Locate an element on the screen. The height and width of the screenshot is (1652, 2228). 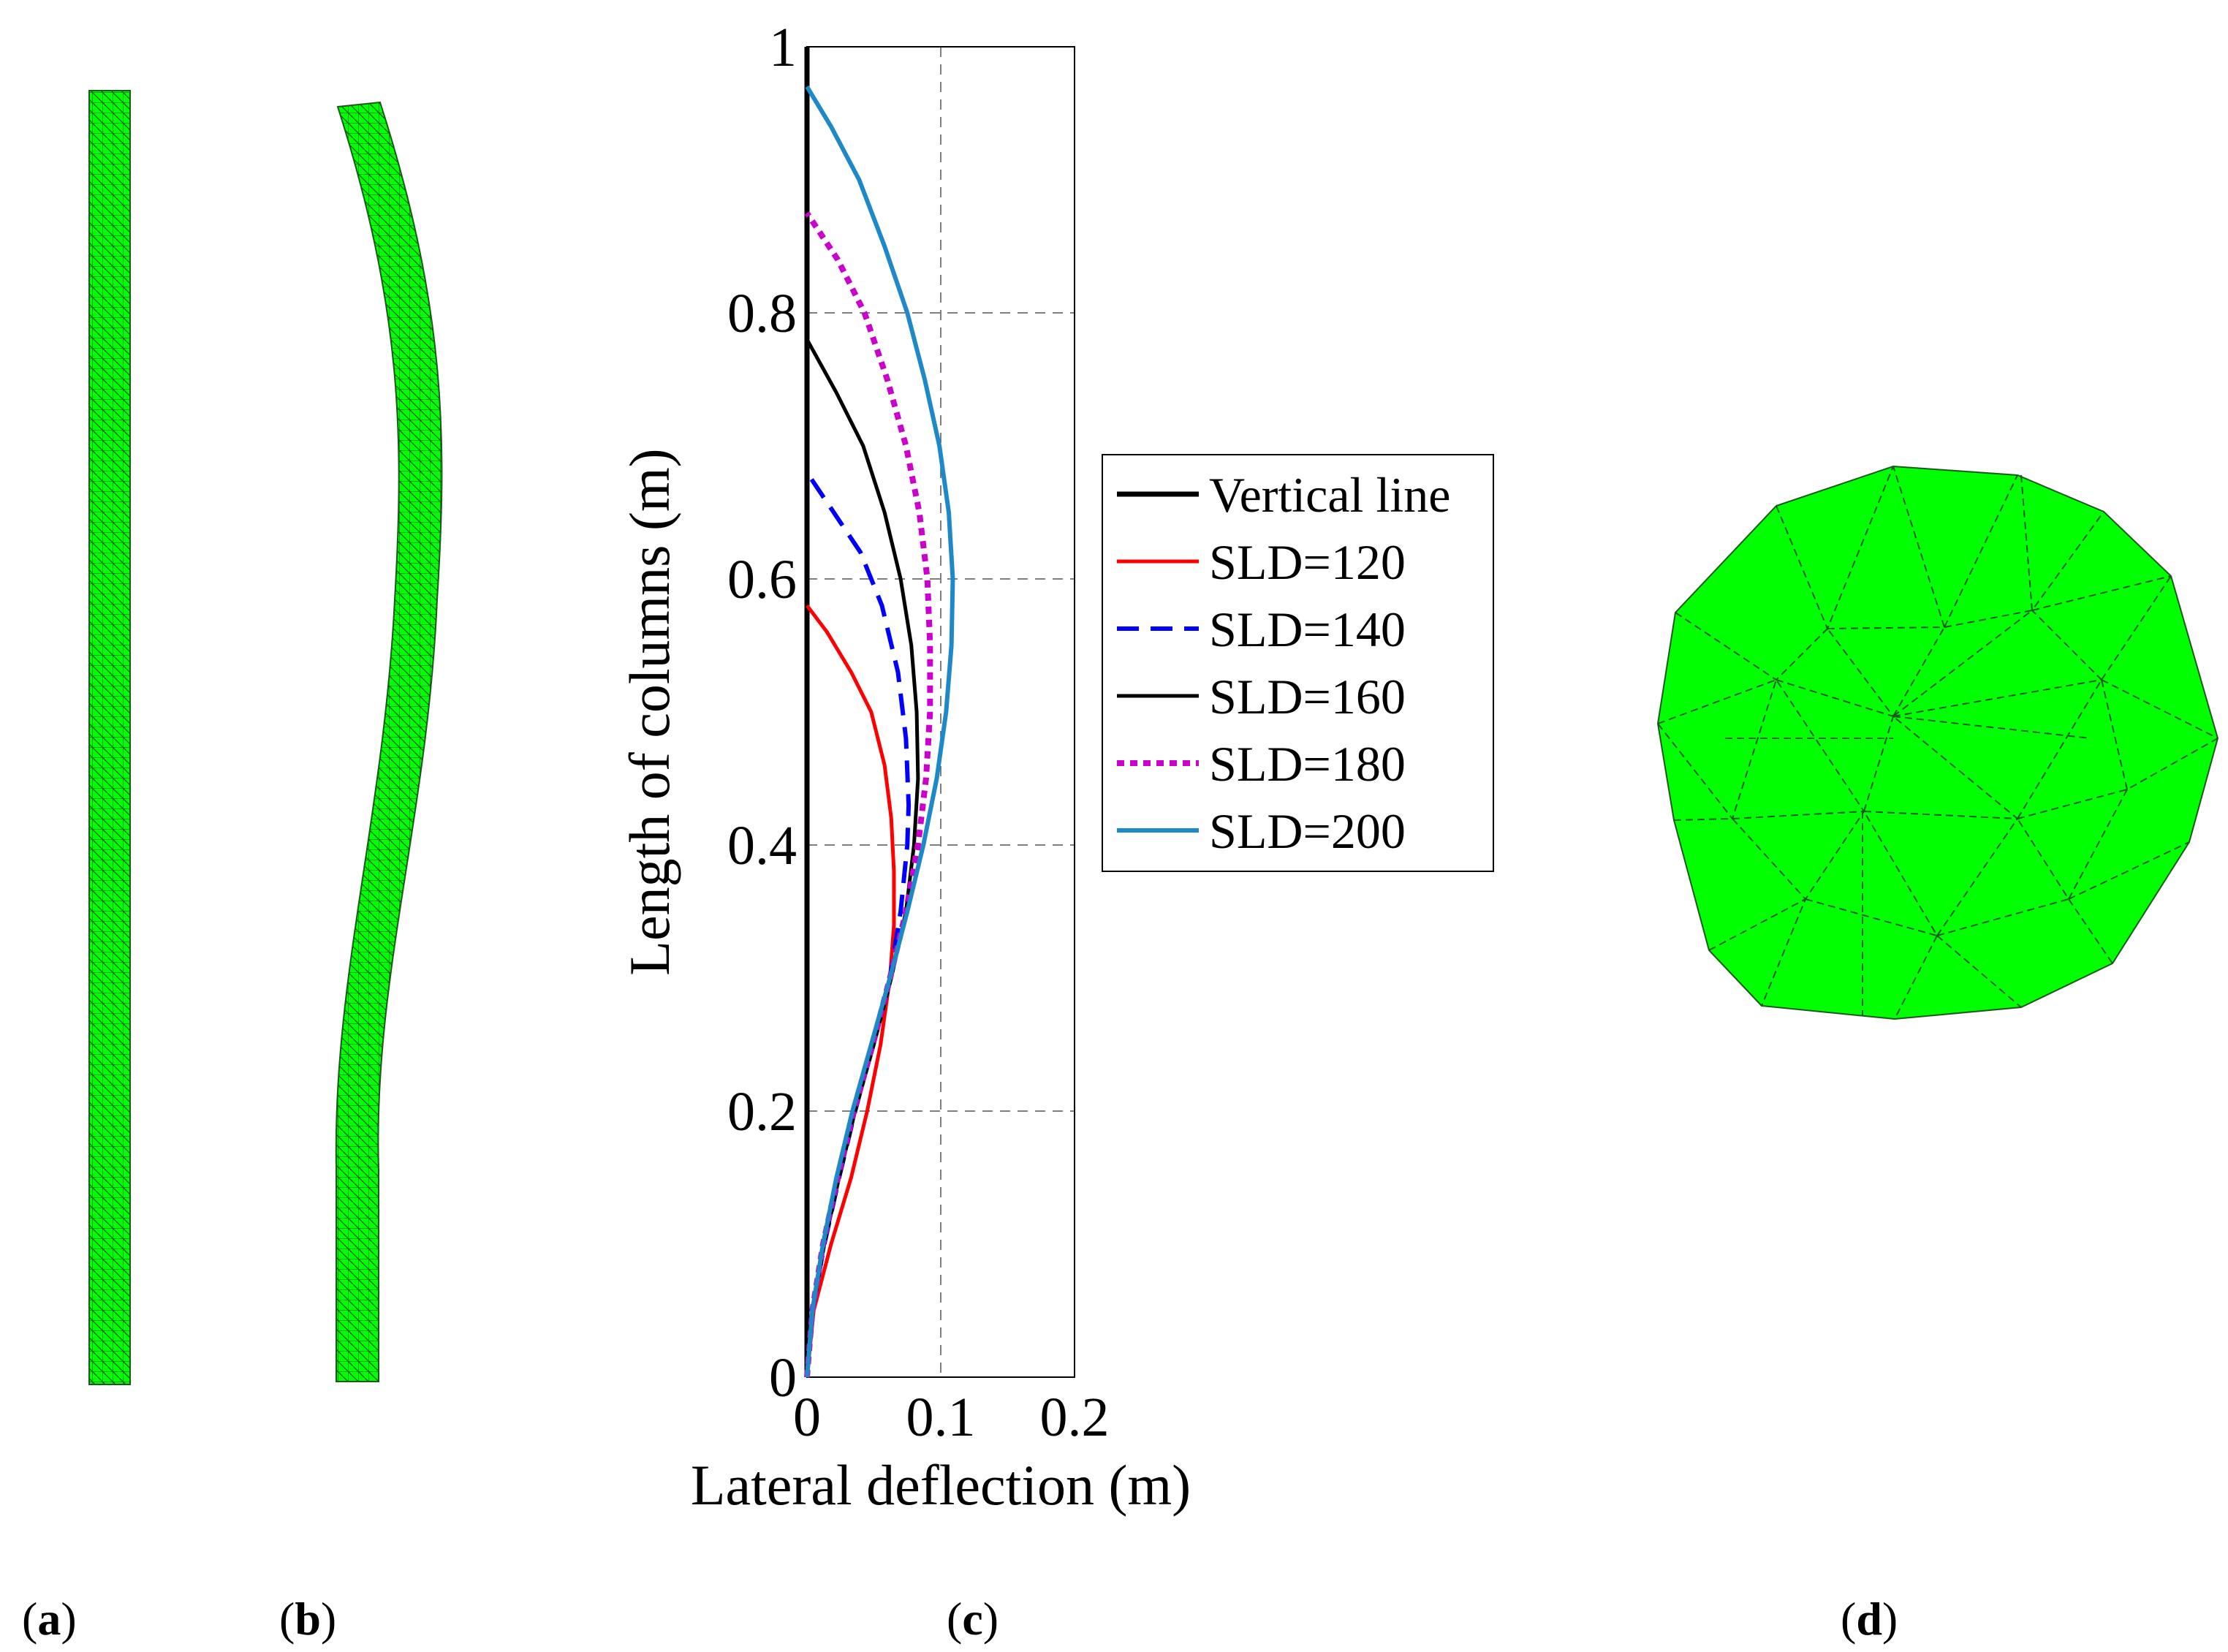
y-tick-label: 1 is located at coordinates (783, 47).